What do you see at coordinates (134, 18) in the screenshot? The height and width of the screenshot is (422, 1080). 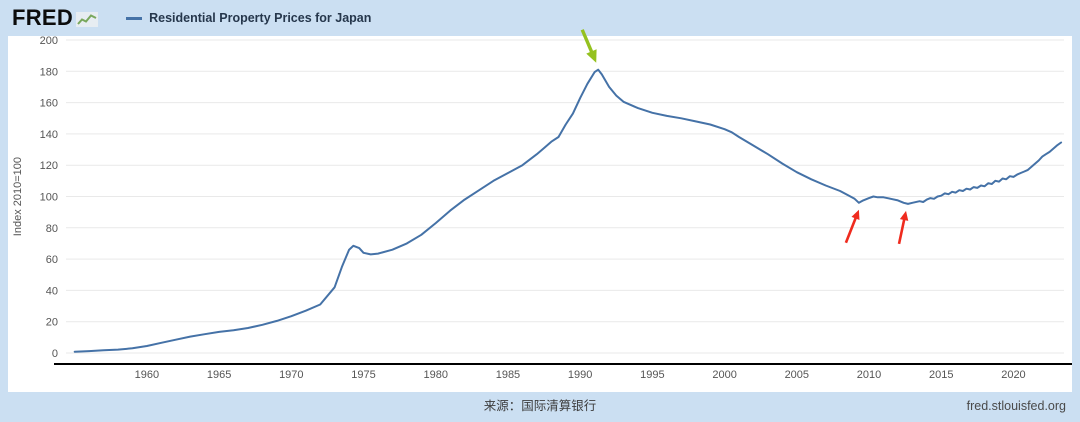 I see `legend-line-swatch` at bounding box center [134, 18].